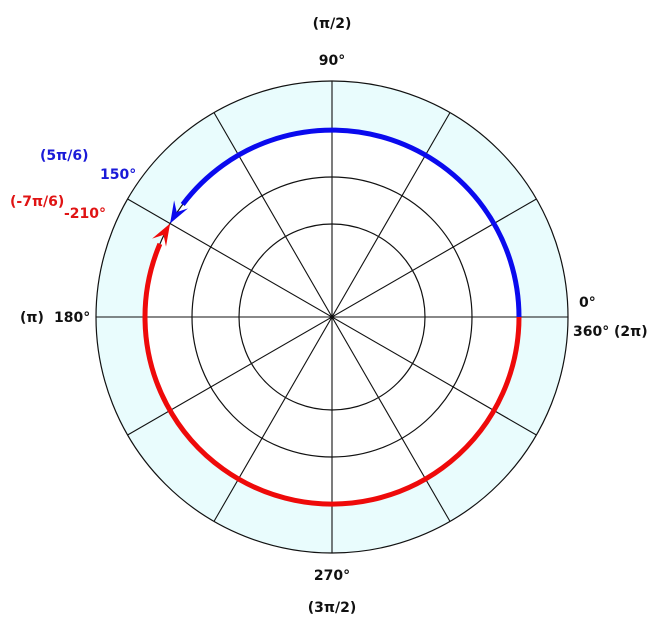  Describe the element at coordinates (631, 332) in the screenshot. I see `right-radian-label: (2π)` at that location.